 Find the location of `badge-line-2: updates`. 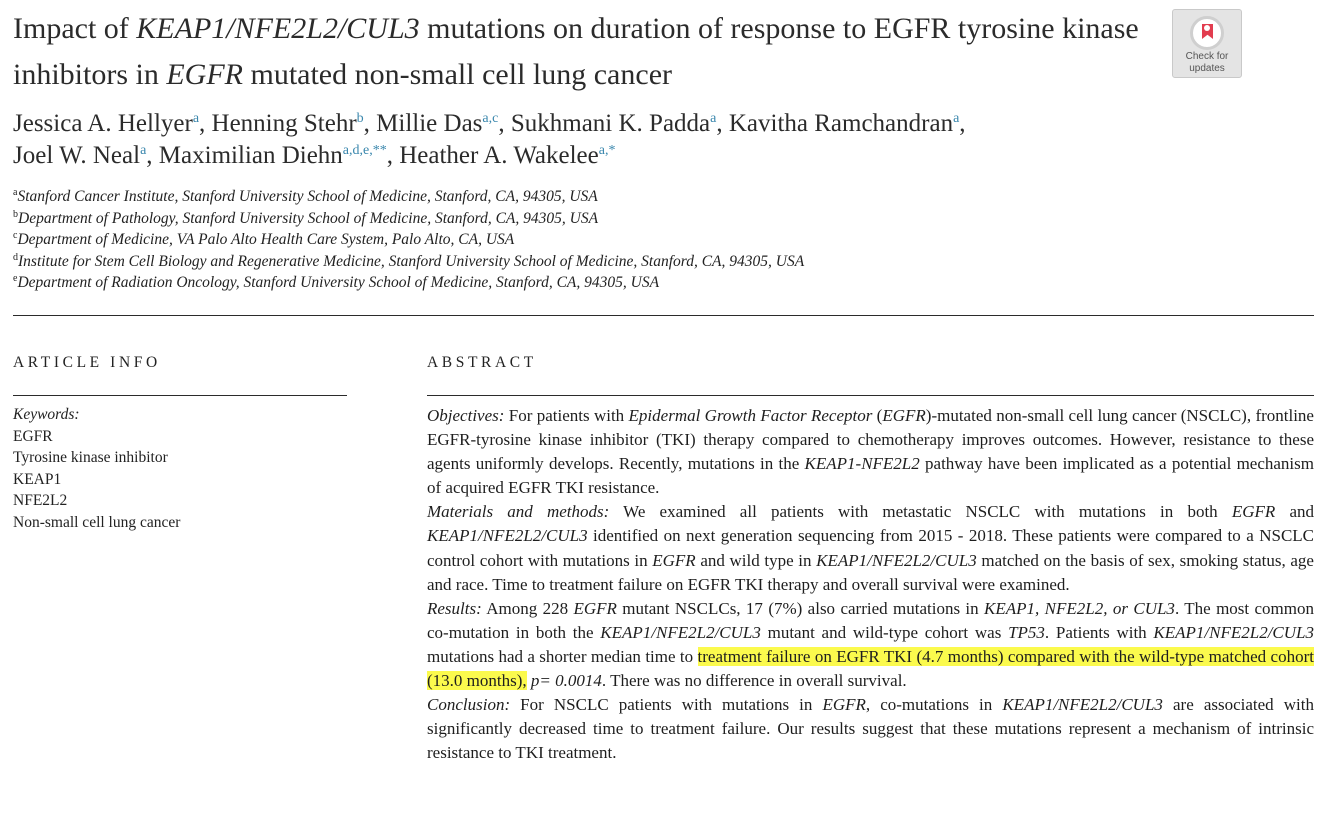

badge-line-2: updates is located at coordinates (1207, 68).